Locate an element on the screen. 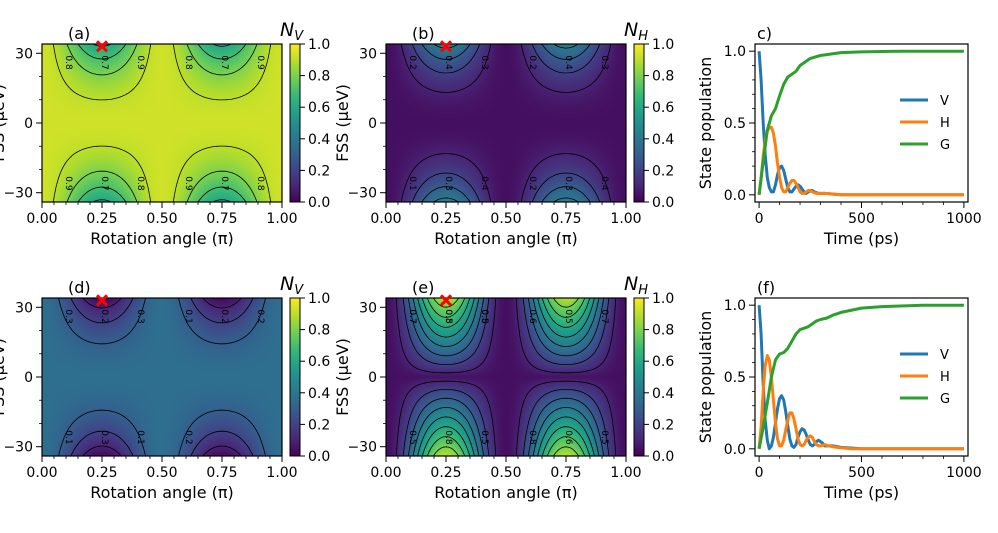 The image size is (998, 533). legend-label: G is located at coordinates (945, 399).